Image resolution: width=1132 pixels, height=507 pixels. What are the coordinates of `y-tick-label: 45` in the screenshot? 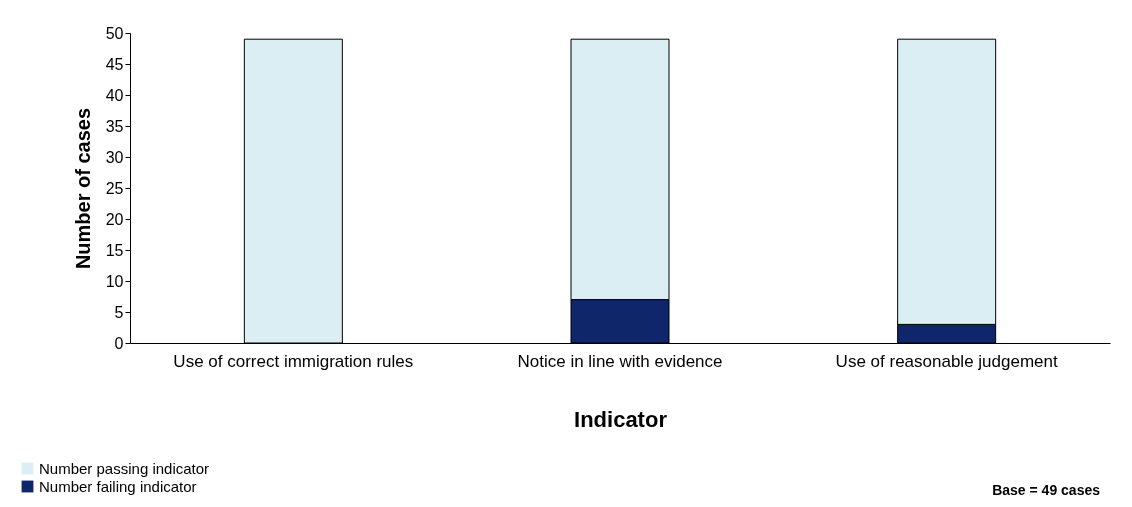 It's located at (114, 64).